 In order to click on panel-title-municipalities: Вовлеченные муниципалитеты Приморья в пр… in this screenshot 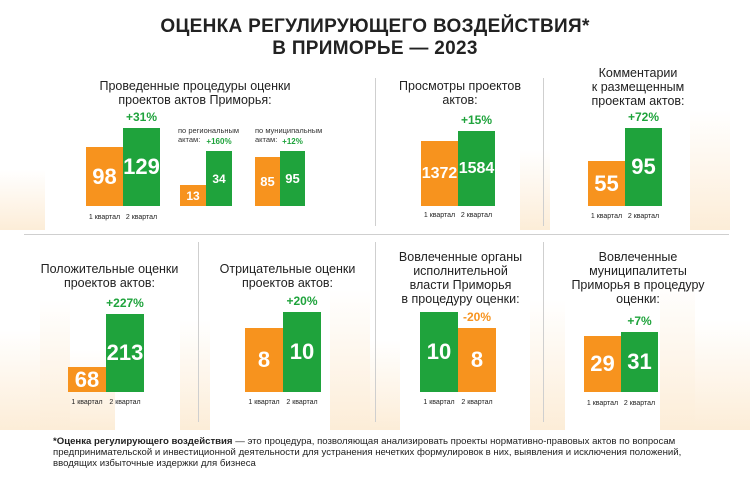, I will do `click(638, 278)`.